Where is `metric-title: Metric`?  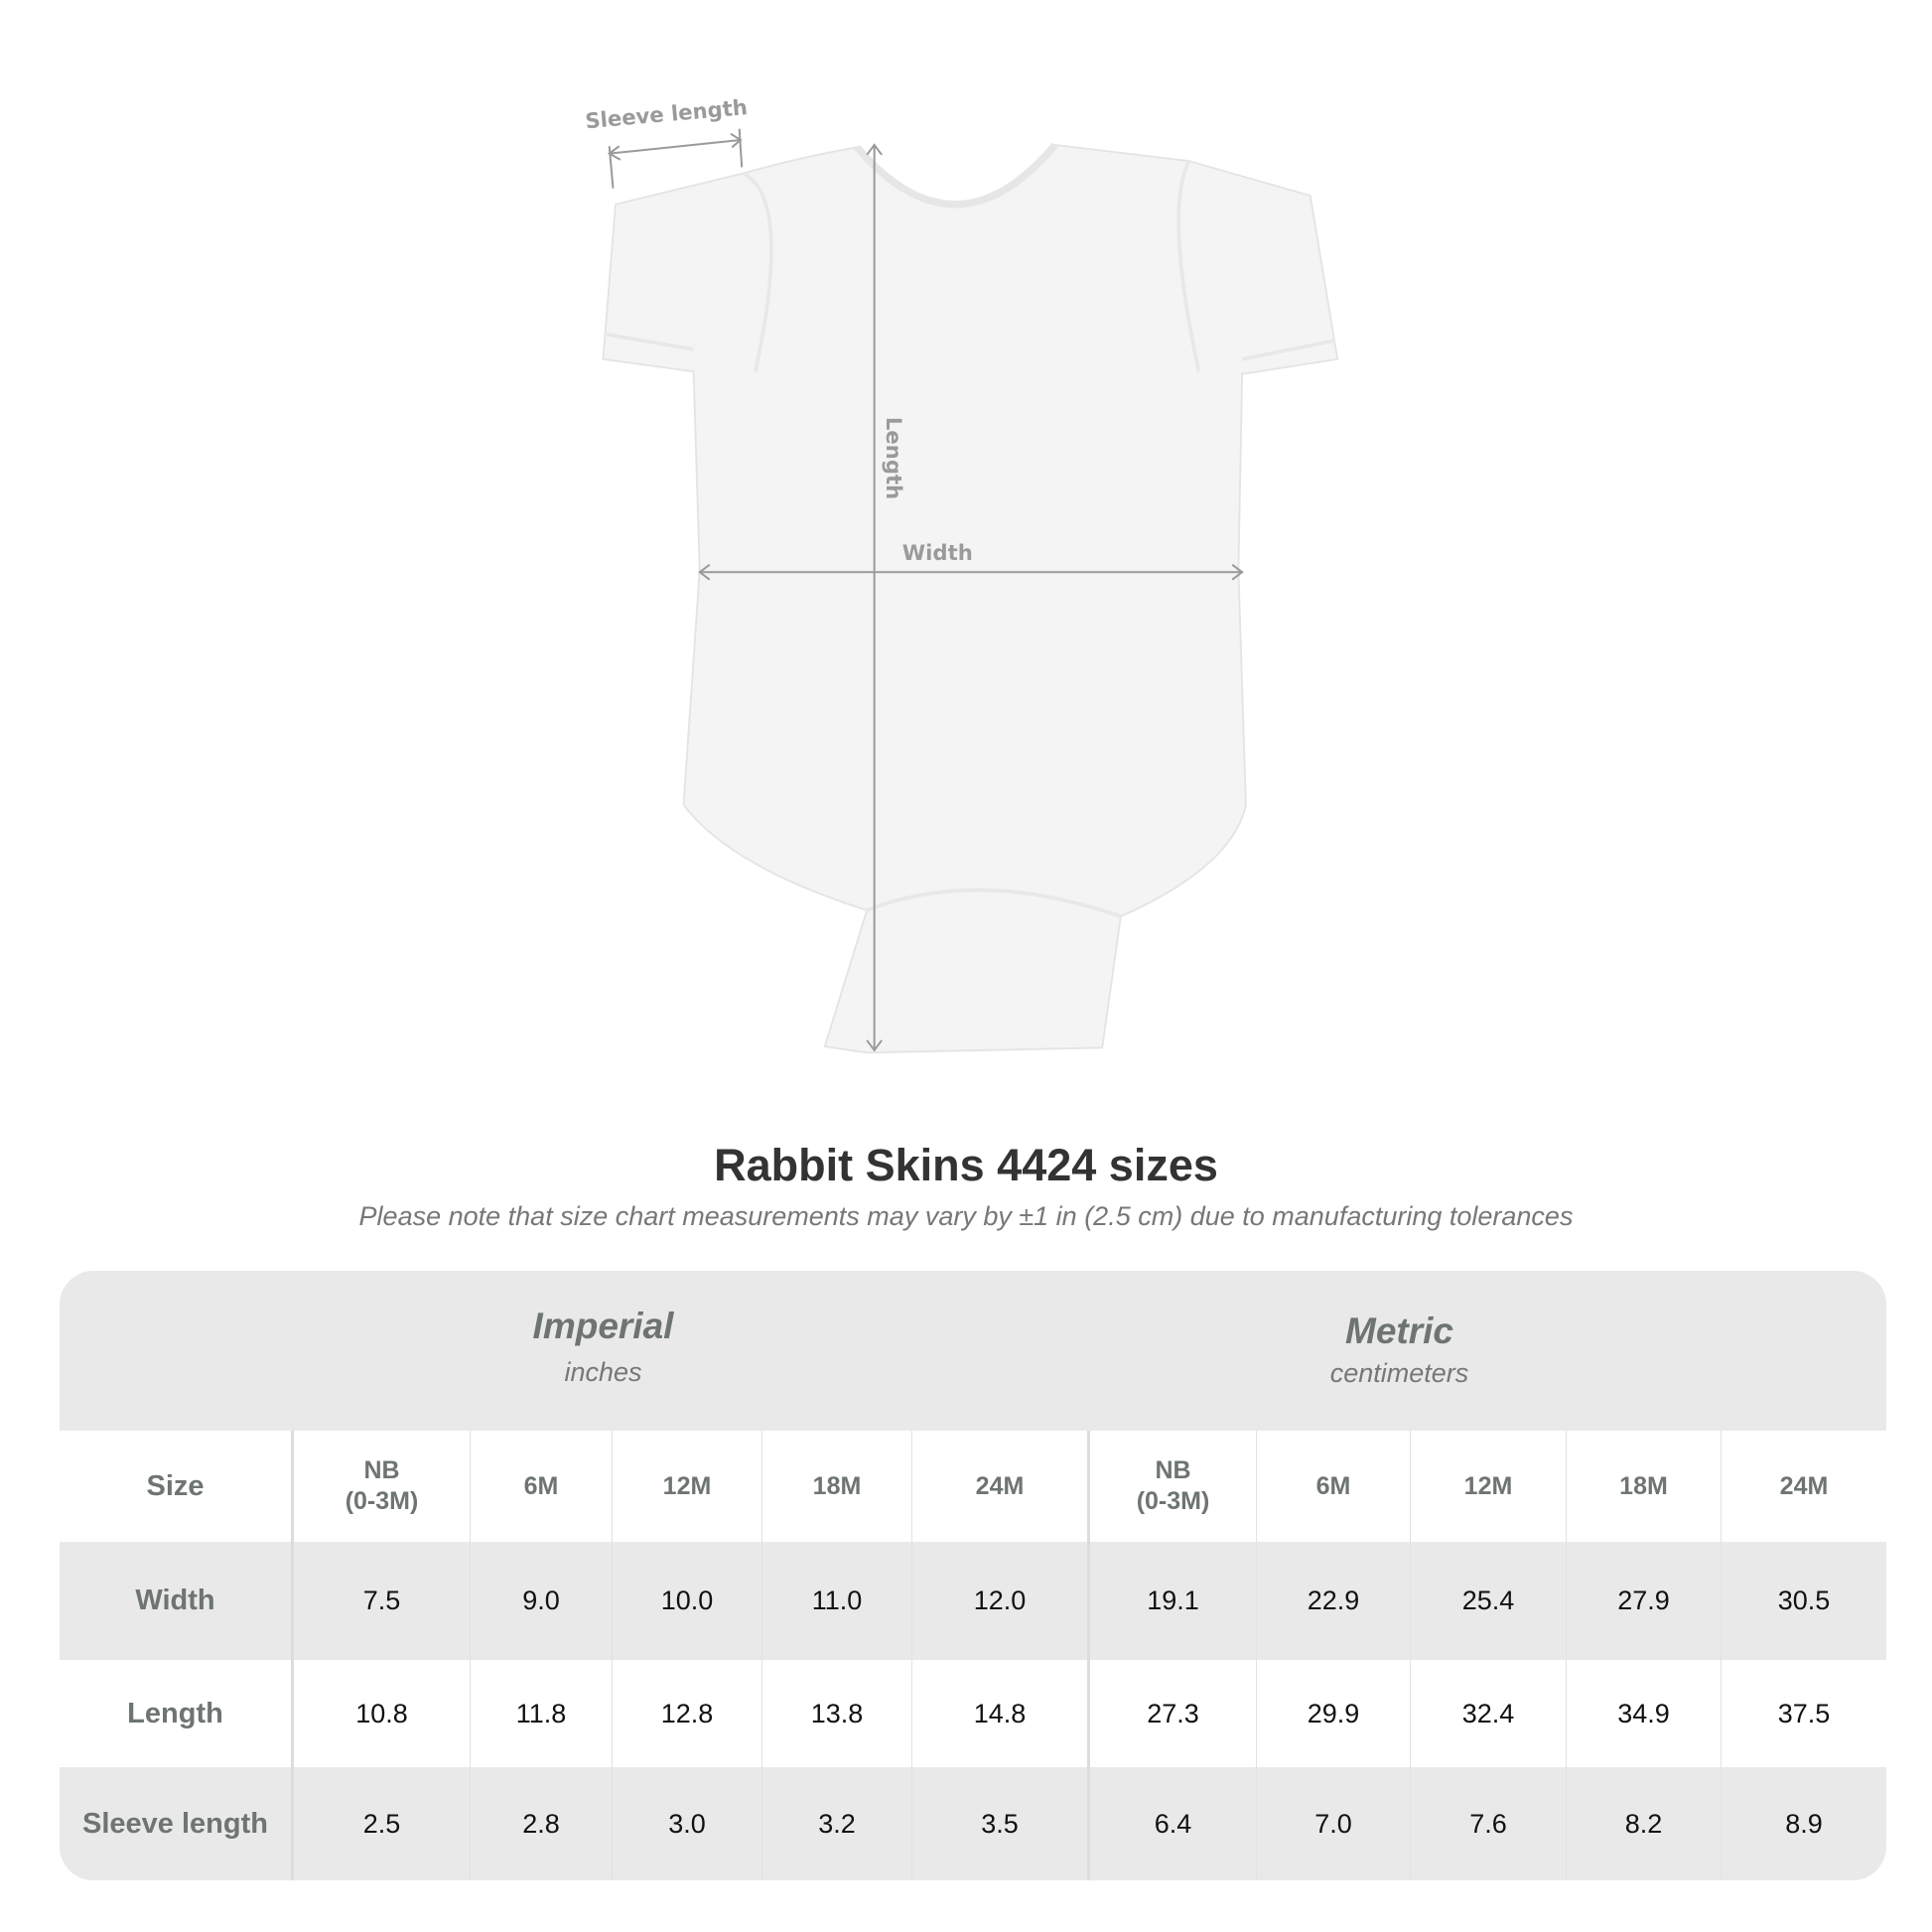 metric-title: Metric is located at coordinates (1399, 1331).